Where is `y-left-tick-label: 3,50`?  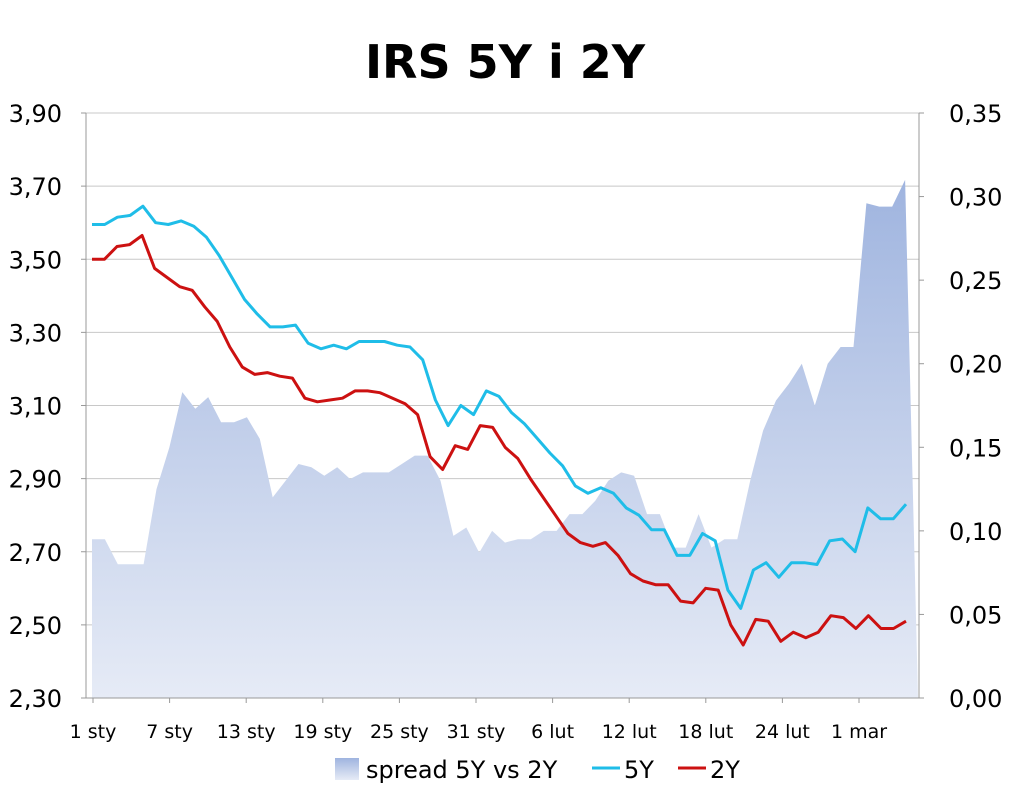 y-left-tick-label: 3,50 is located at coordinates (35, 260).